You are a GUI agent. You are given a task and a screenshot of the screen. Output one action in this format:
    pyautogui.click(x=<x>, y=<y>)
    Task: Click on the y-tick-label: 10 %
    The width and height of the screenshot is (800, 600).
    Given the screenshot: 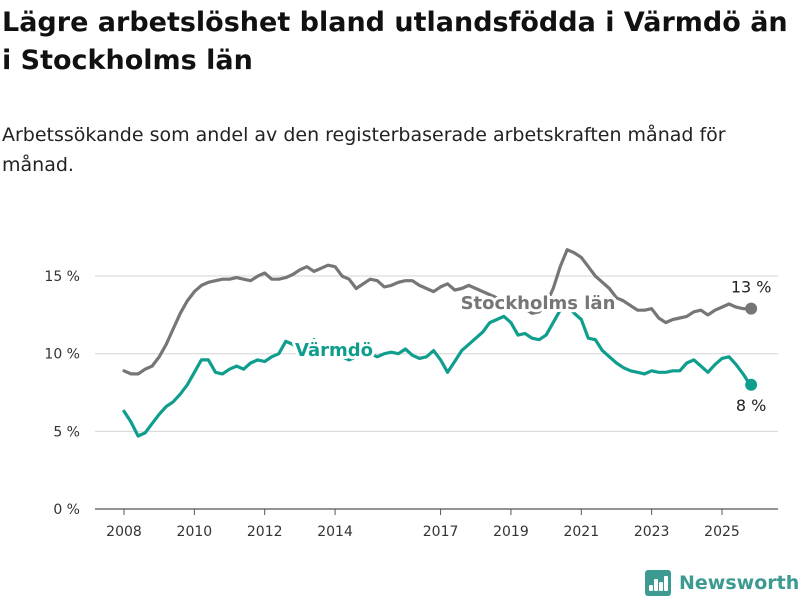 What is the action you would take?
    pyautogui.click(x=62, y=355)
    